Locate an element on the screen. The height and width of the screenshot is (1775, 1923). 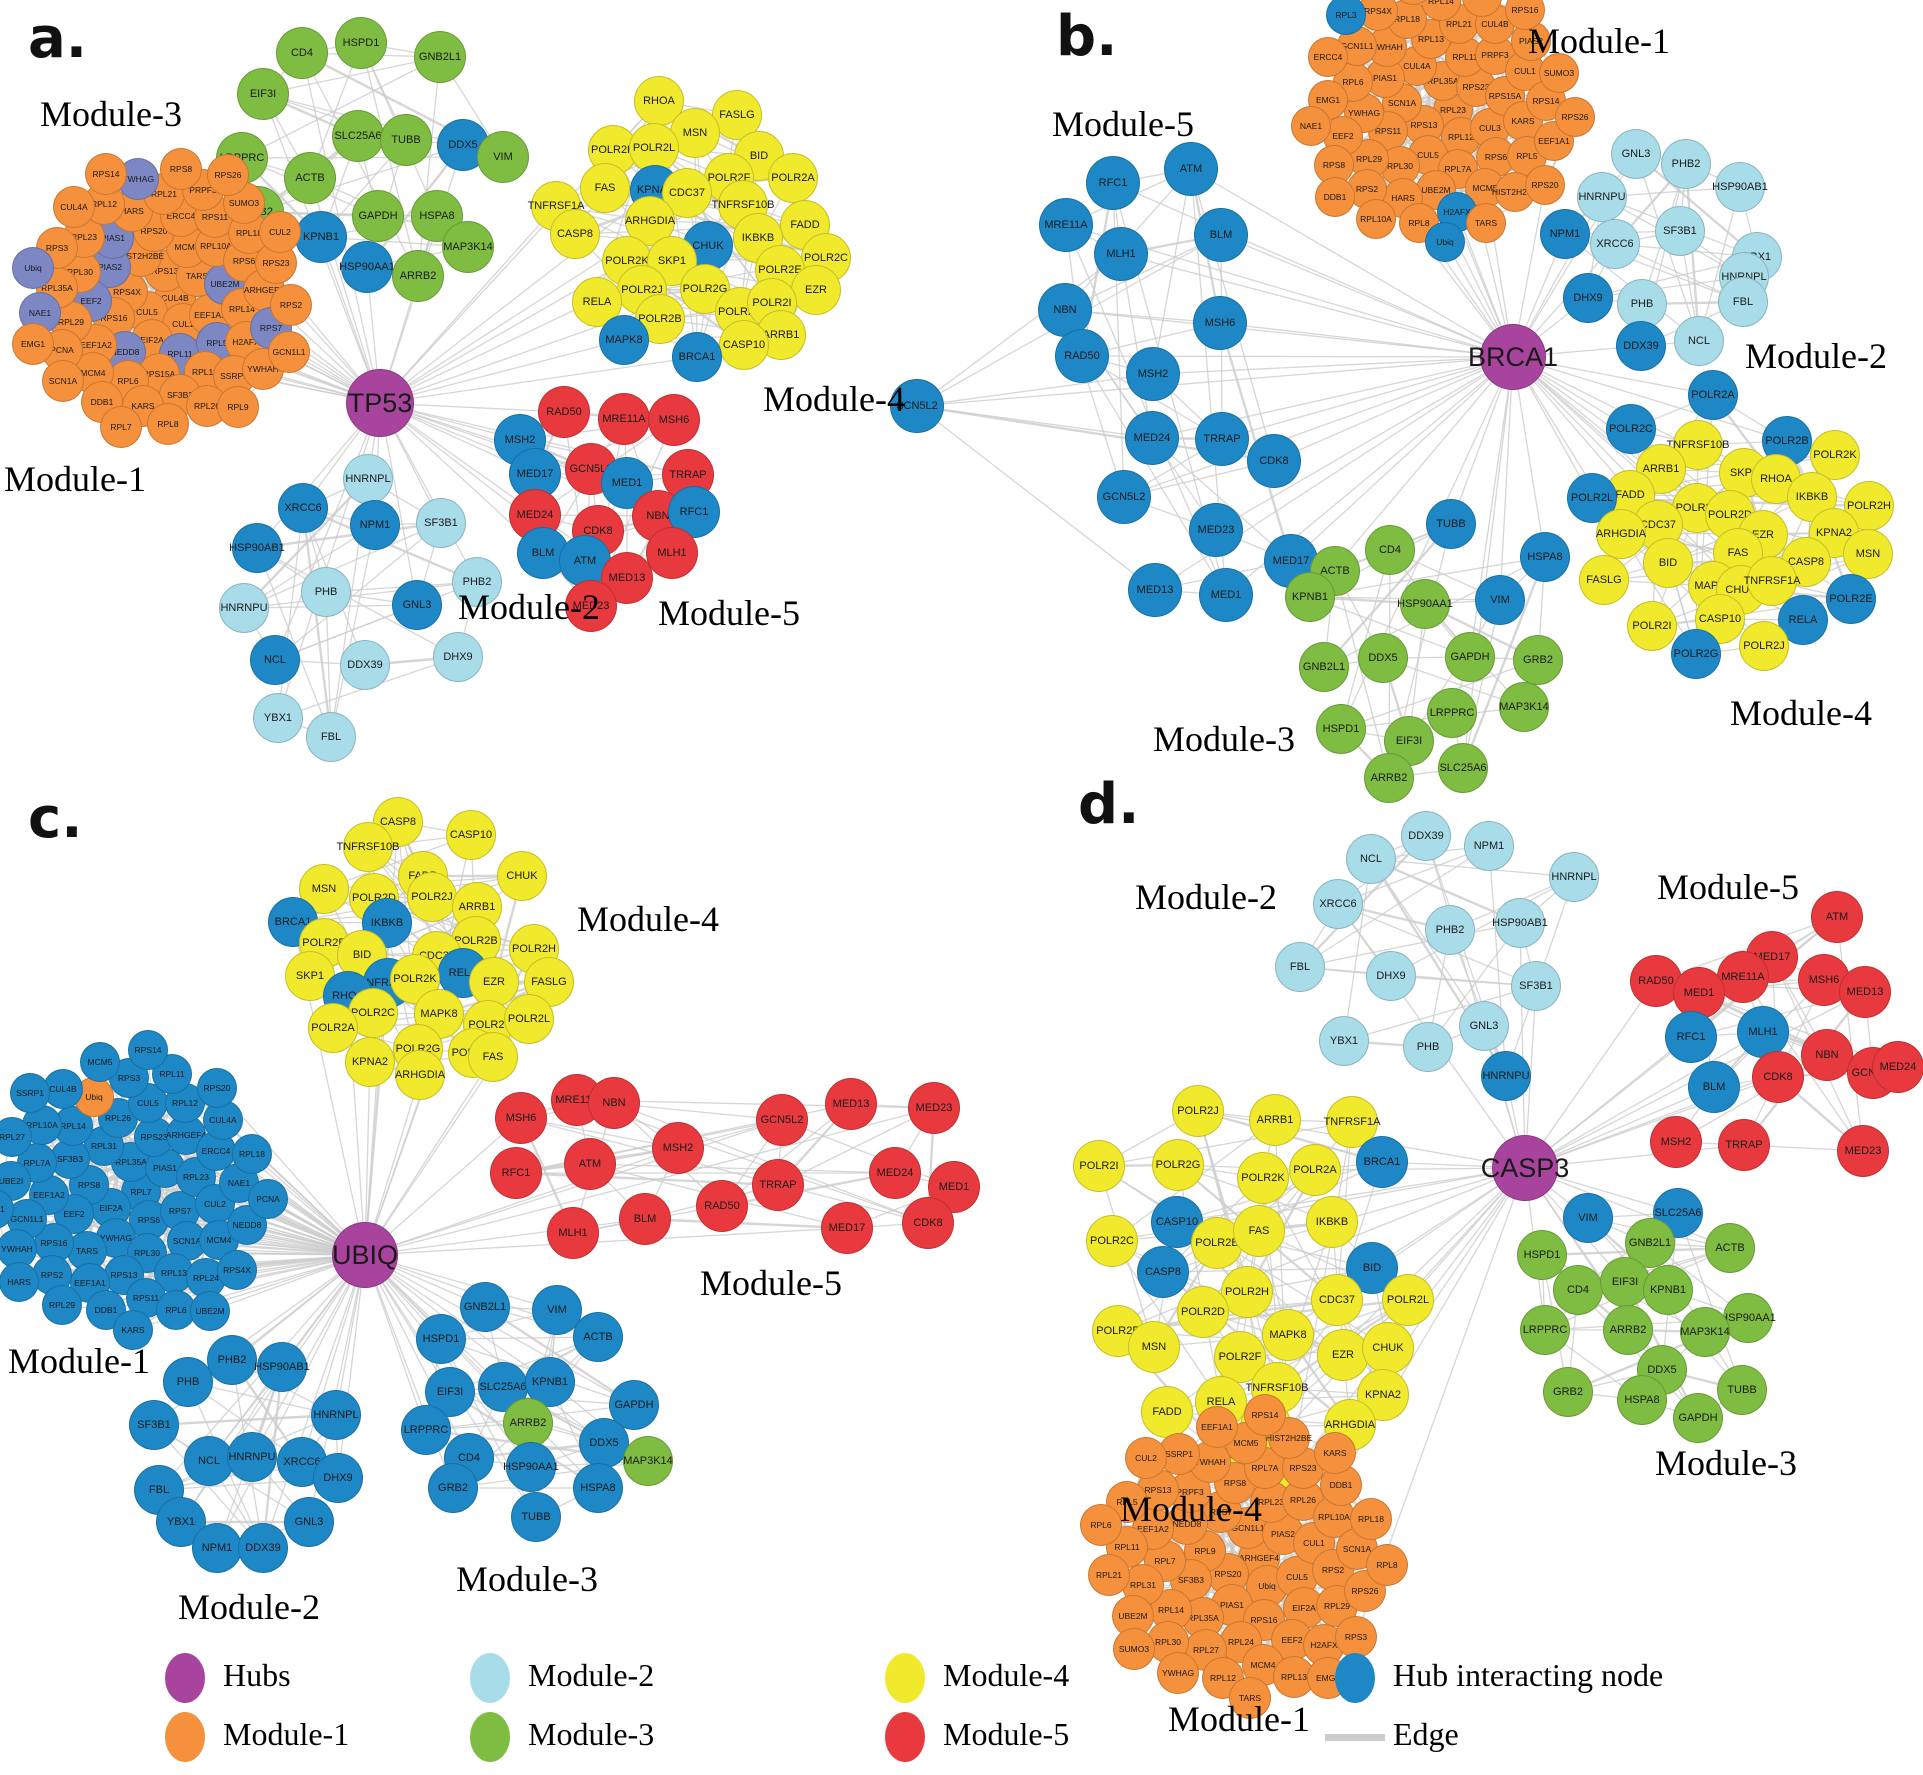
node-rps4x: RPS4X is located at coordinates (237, 1270).